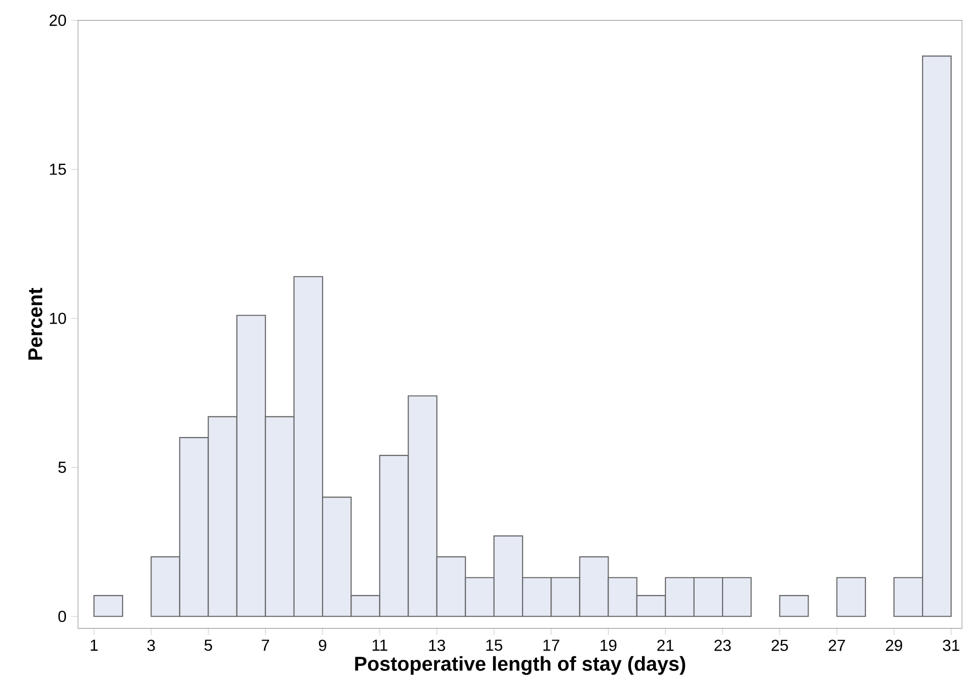  Describe the element at coordinates (62, 467) in the screenshot. I see `y-tick-label: 5` at that location.